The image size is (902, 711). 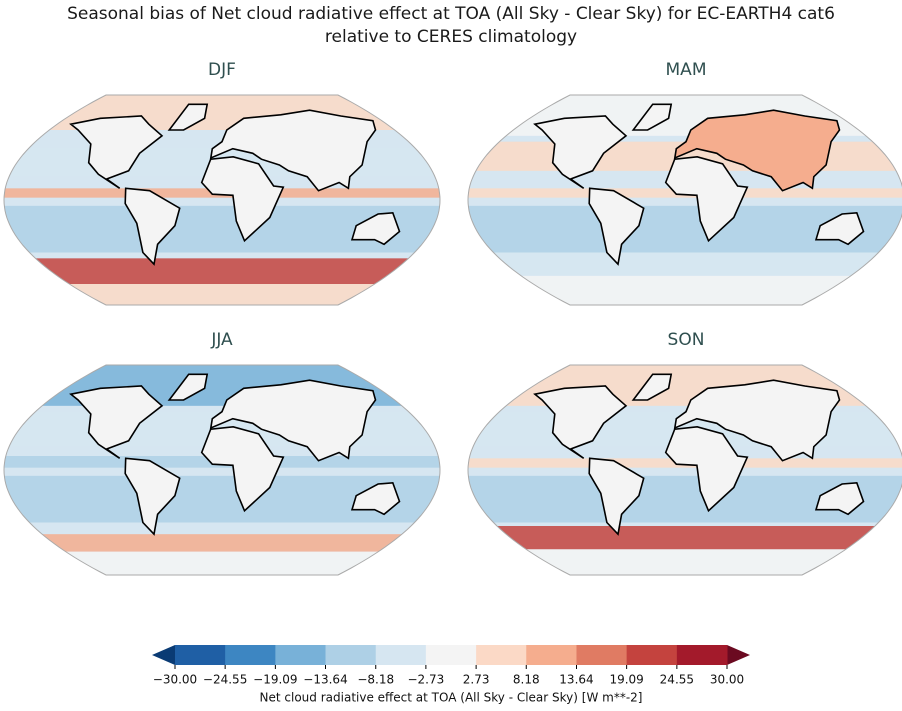 What do you see at coordinates (325, 680) in the screenshot?
I see `colorbar-tick-label: −13.64` at bounding box center [325, 680].